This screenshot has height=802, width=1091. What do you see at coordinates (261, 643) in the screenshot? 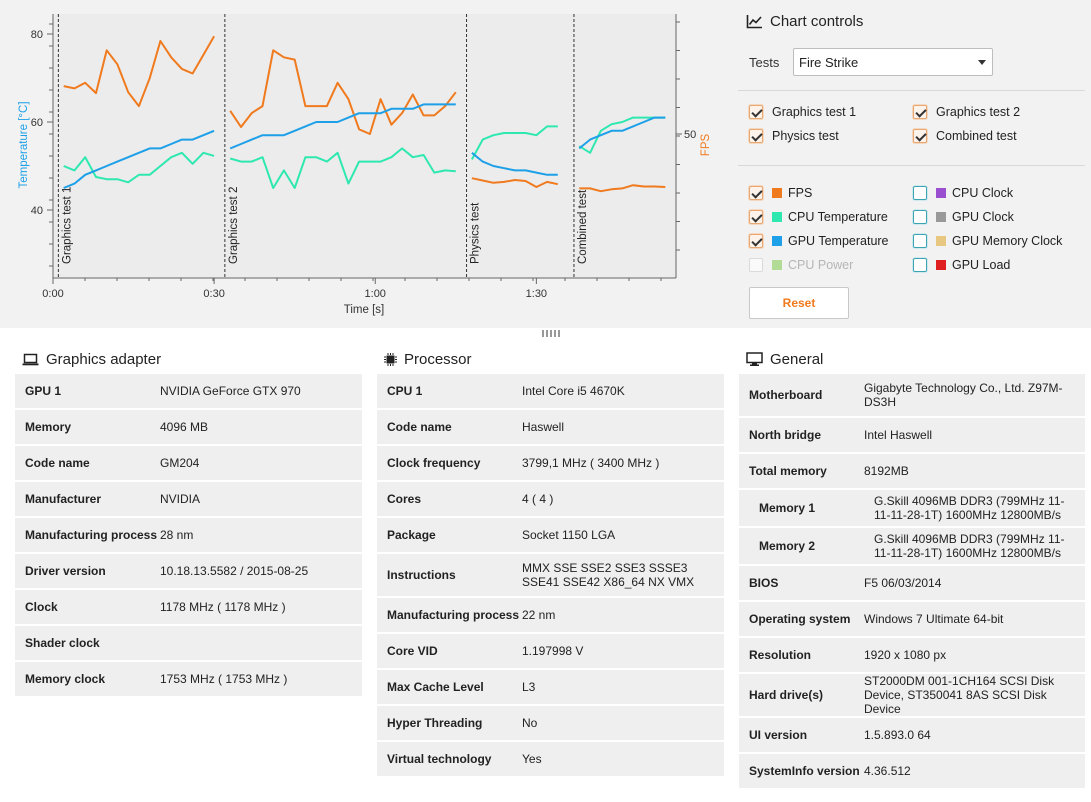
I see `row-value` at bounding box center [261, 643].